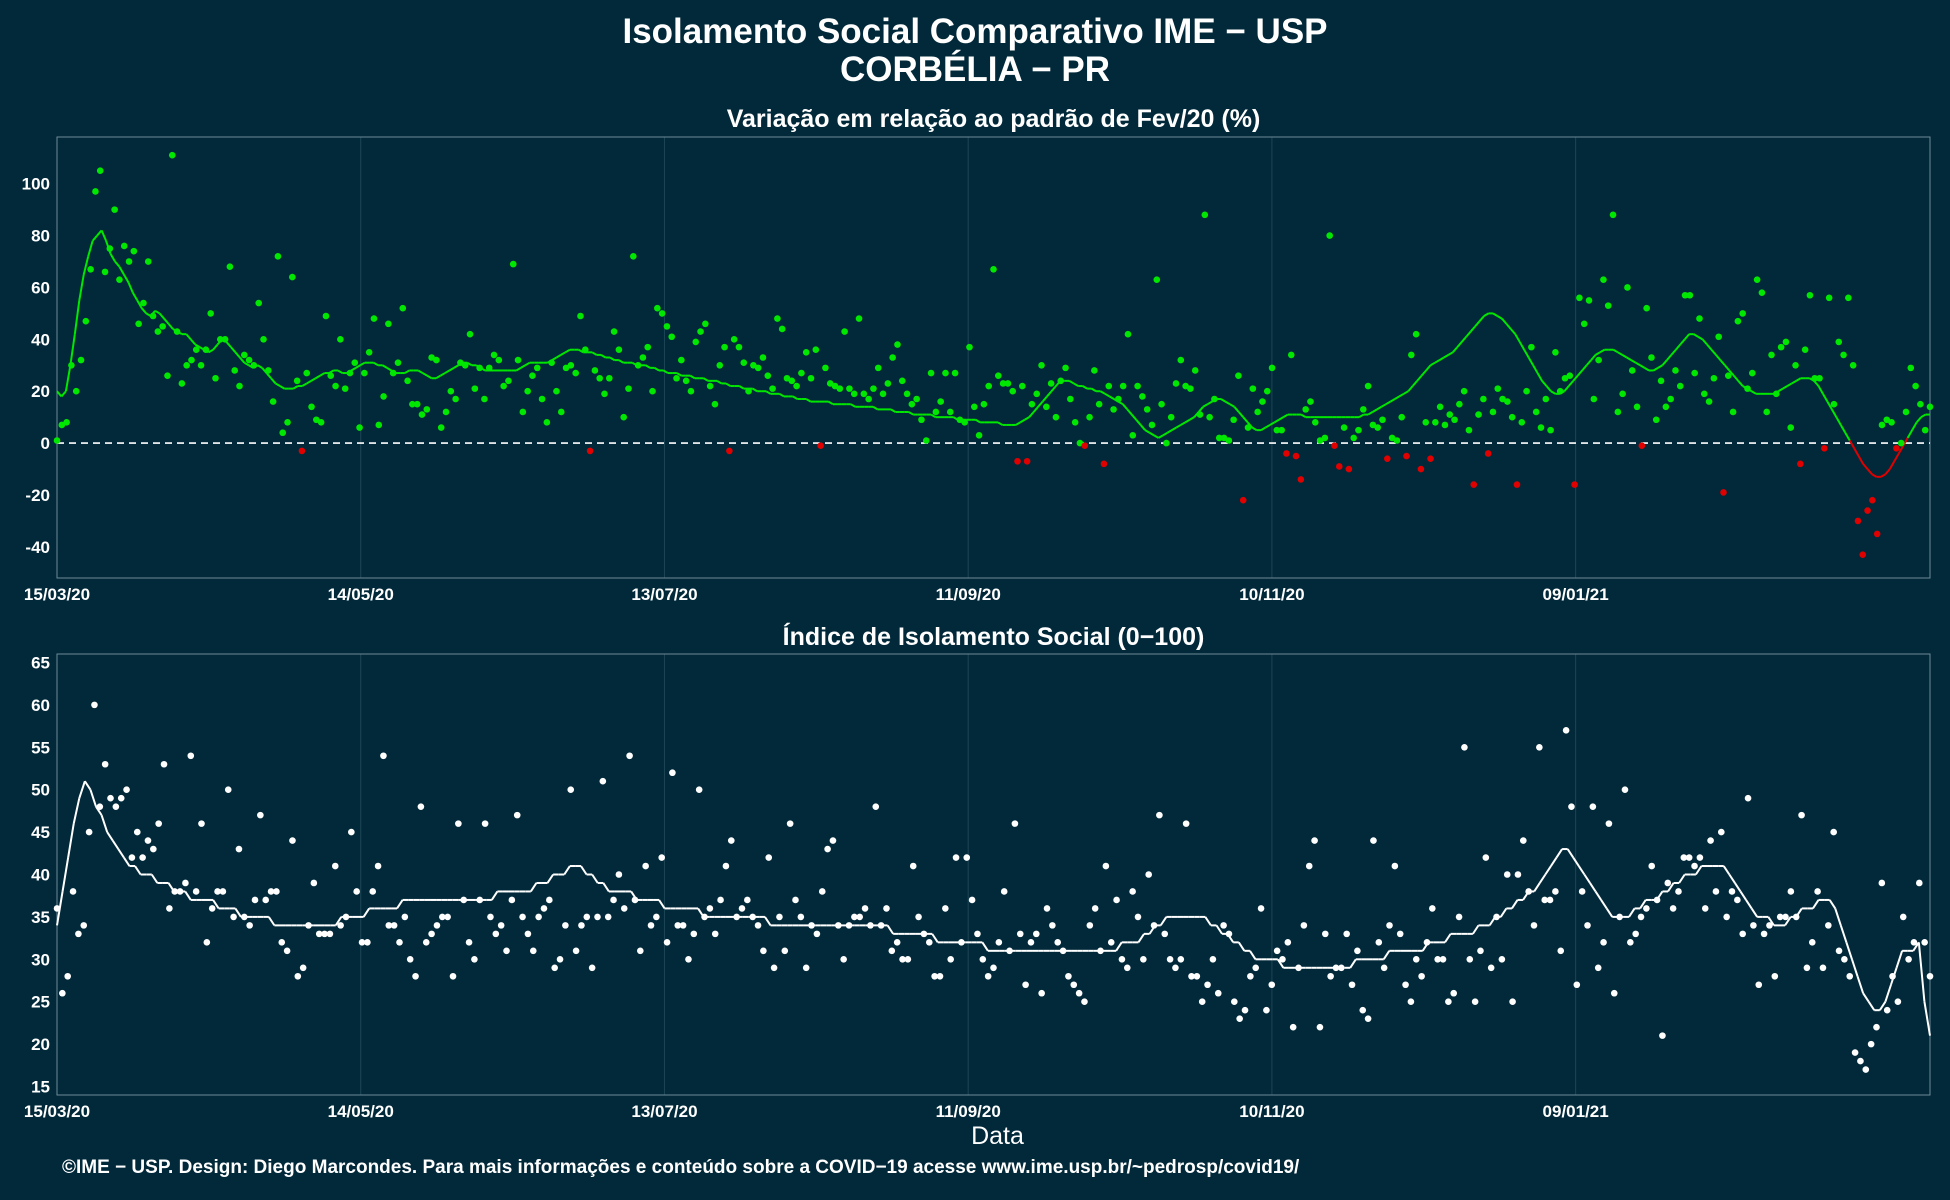 This screenshot has height=1200, width=1950. What do you see at coordinates (997, 1136) in the screenshot?
I see `x-axis-label: Data` at bounding box center [997, 1136].